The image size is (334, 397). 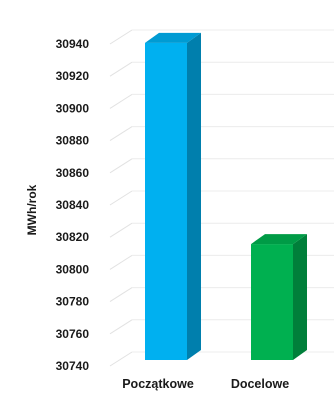 What do you see at coordinates (73, 141) in the screenshot?
I see `y-tick-label: 30880` at bounding box center [73, 141].